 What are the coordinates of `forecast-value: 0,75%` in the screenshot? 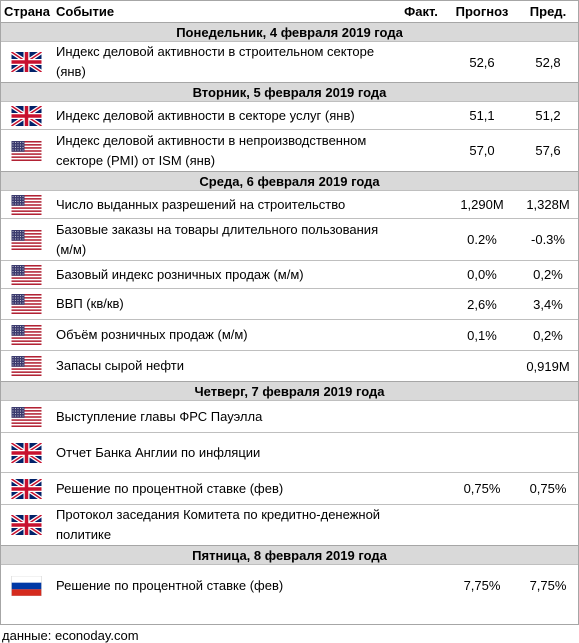 It's located at (482, 488).